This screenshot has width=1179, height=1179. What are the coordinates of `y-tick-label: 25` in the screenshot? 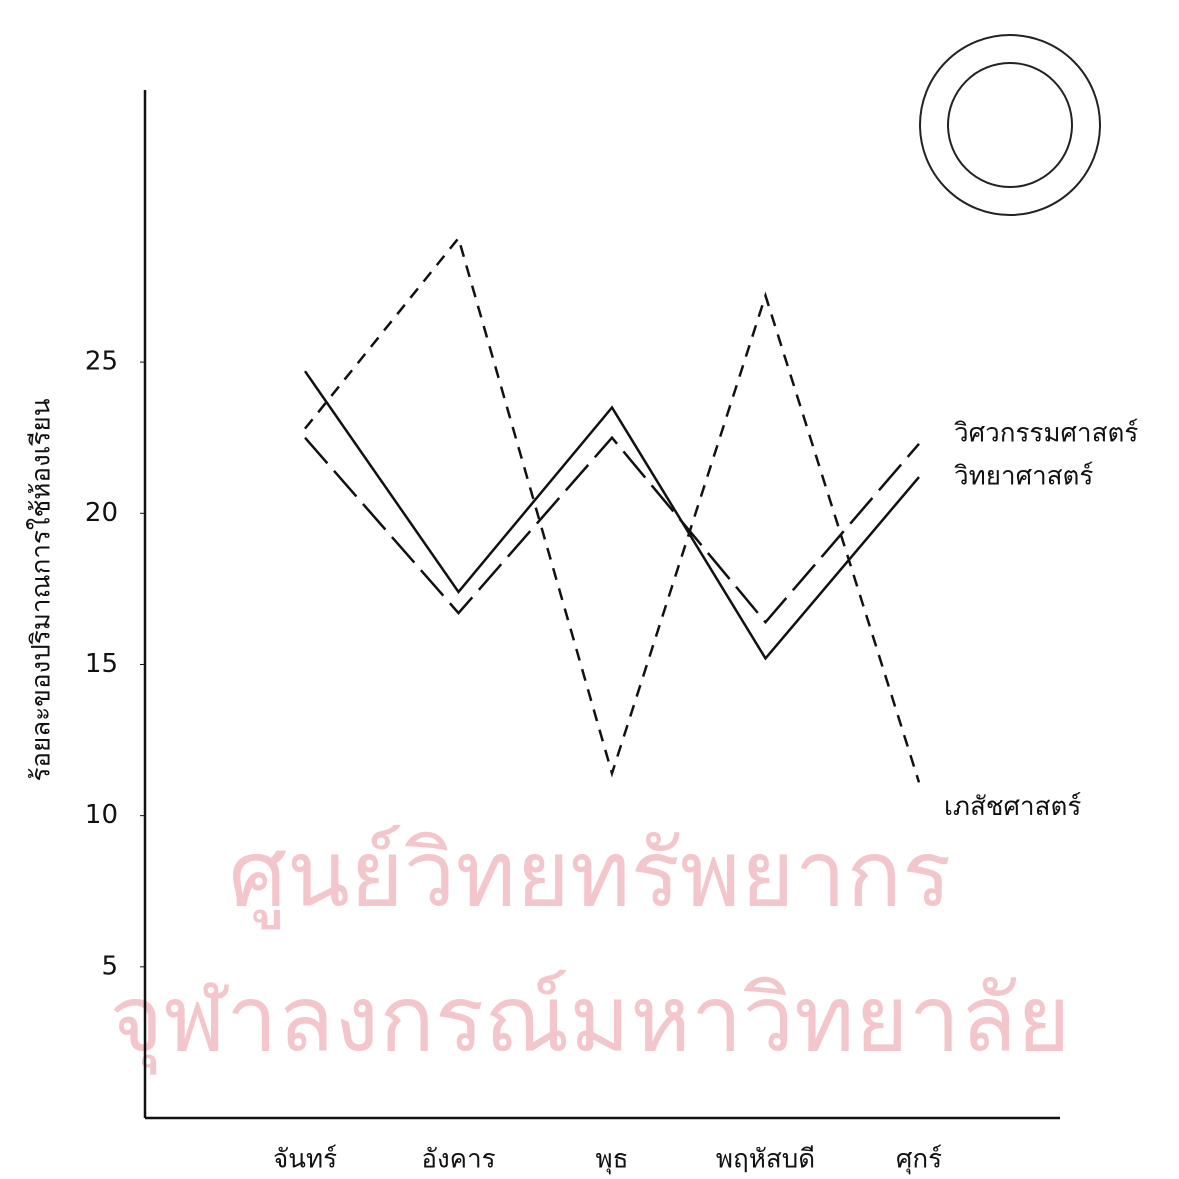 It's located at (101, 362).